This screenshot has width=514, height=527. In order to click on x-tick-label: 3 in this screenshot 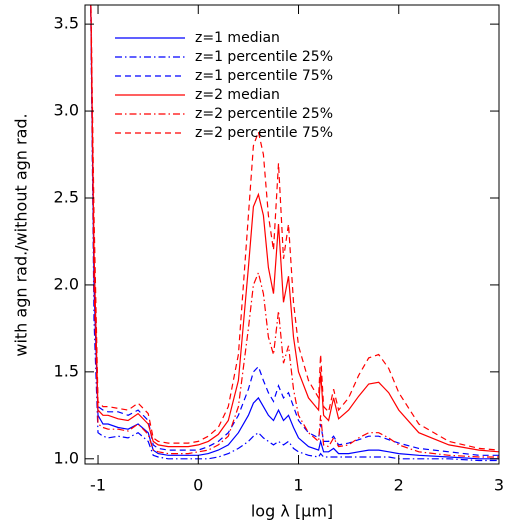, I will do `click(499, 485)`.